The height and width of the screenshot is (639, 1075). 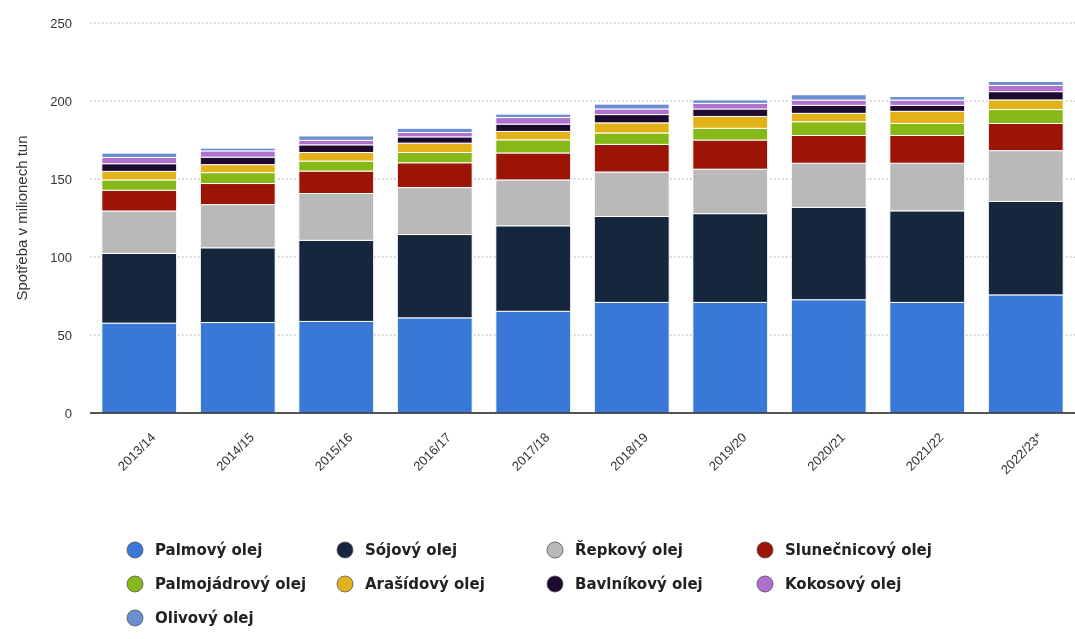 What do you see at coordinates (61, 179) in the screenshot?
I see `y-tick-label: 150` at bounding box center [61, 179].